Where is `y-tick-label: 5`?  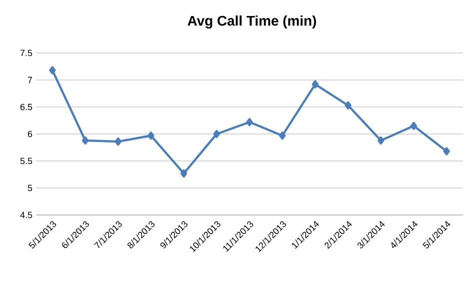
y-tick-label: 5 is located at coordinates (30, 188).